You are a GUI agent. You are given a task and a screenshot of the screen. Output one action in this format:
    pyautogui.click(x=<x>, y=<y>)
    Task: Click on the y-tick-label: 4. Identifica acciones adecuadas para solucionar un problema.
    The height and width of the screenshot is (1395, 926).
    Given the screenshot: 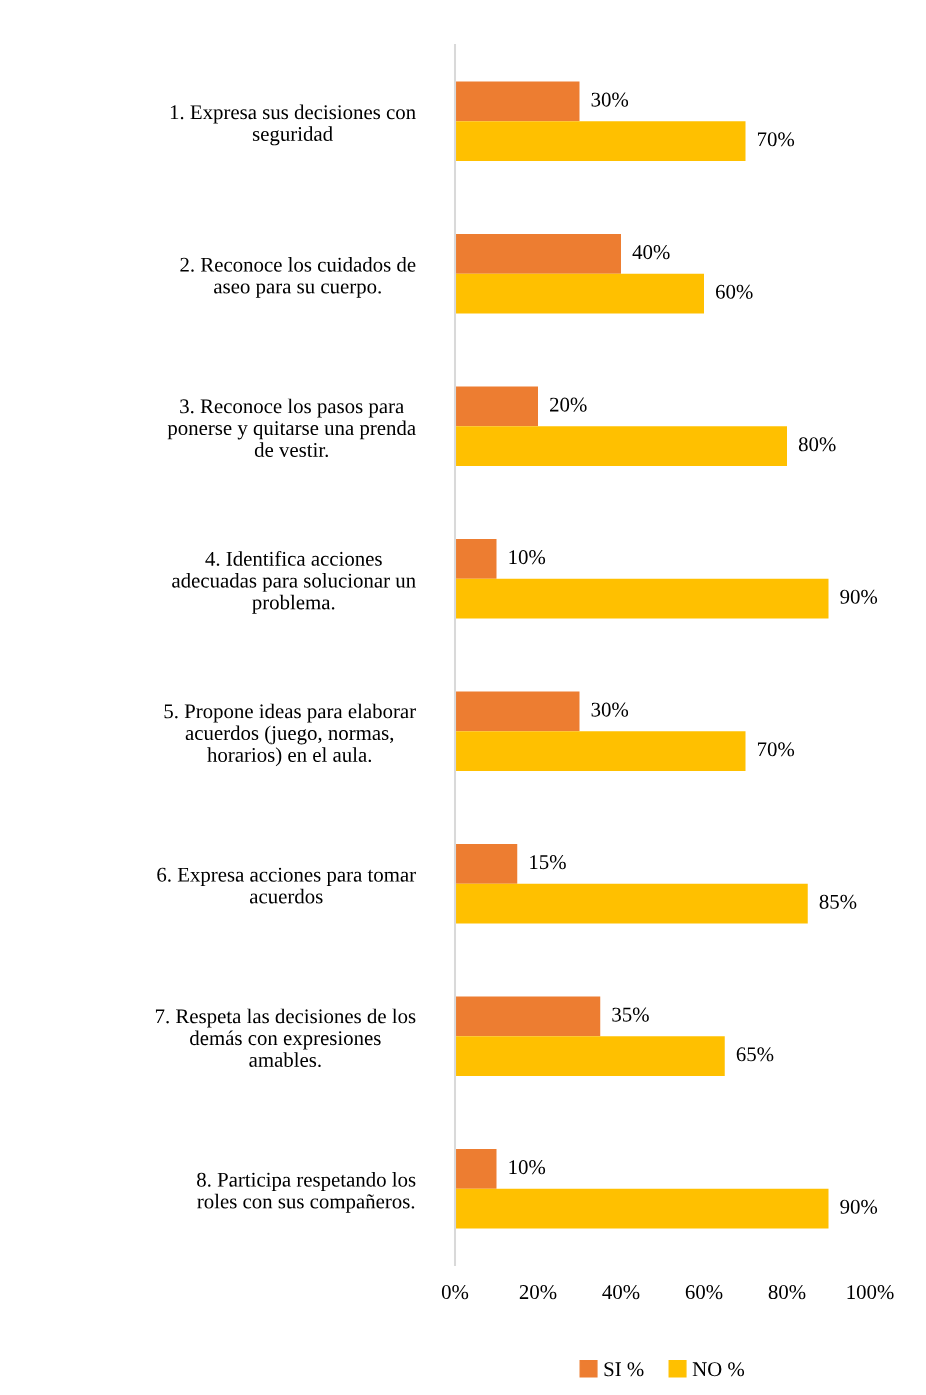 What is the action you would take?
    pyautogui.click(x=294, y=582)
    